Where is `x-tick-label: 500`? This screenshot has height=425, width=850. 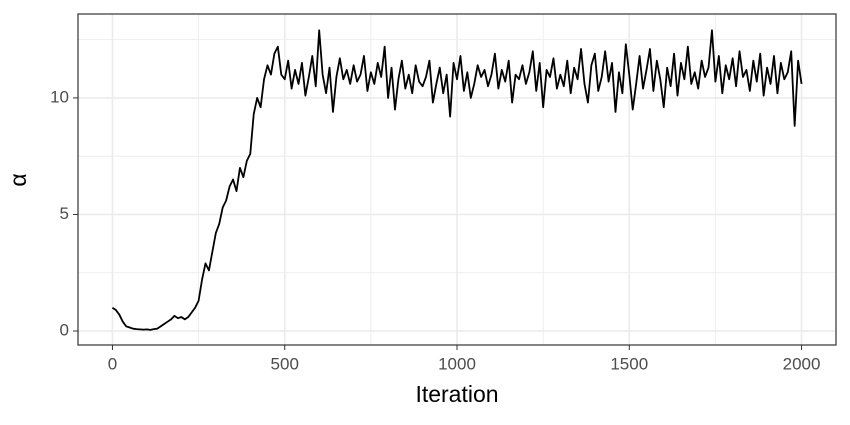 x-tick-label: 500 is located at coordinates (285, 363).